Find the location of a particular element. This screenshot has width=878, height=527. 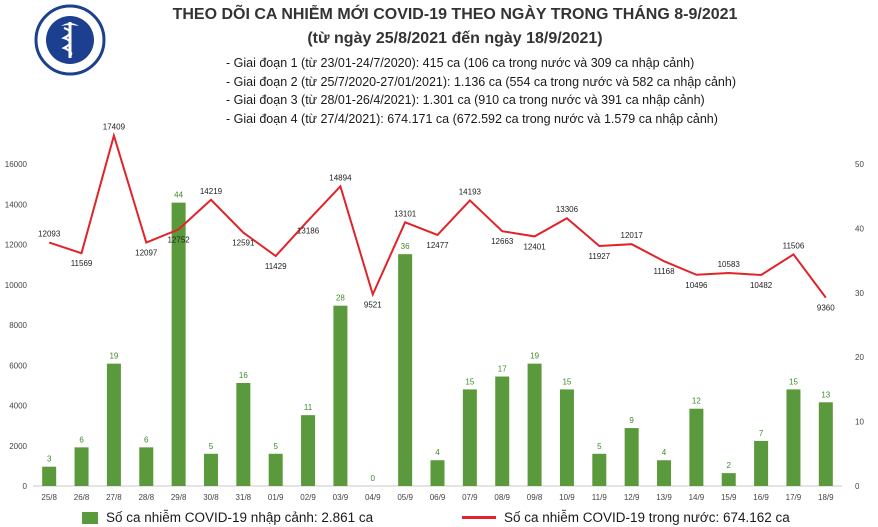

line-data-label: 13101 is located at coordinates (405, 213).